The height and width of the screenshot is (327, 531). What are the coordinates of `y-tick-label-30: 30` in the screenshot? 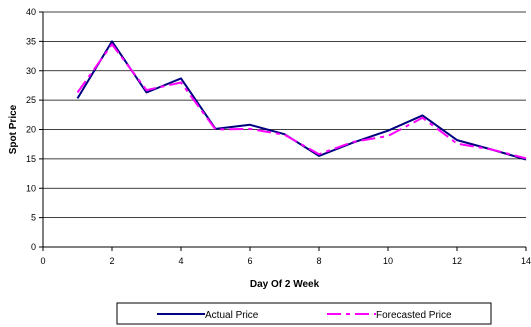 It's located at (31, 71).